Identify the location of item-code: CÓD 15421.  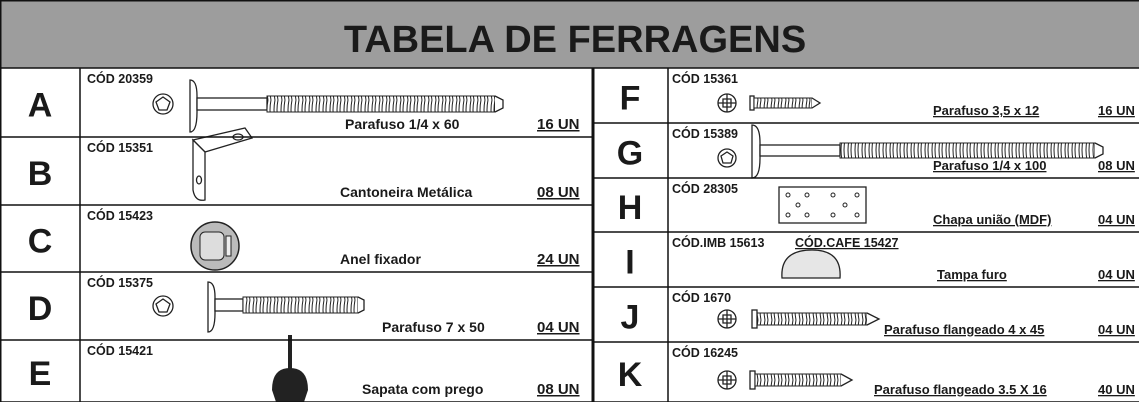
(120, 350).